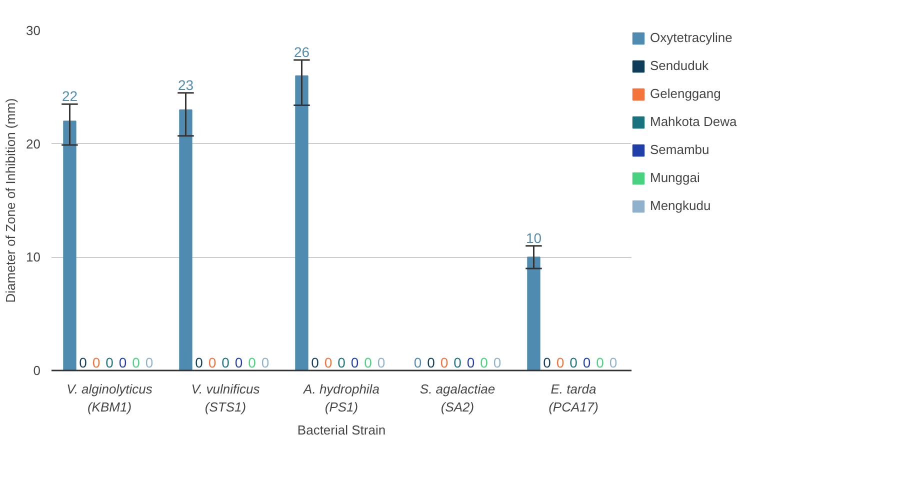 This screenshot has height=500, width=904. I want to click on data-label: 26, so click(302, 52).